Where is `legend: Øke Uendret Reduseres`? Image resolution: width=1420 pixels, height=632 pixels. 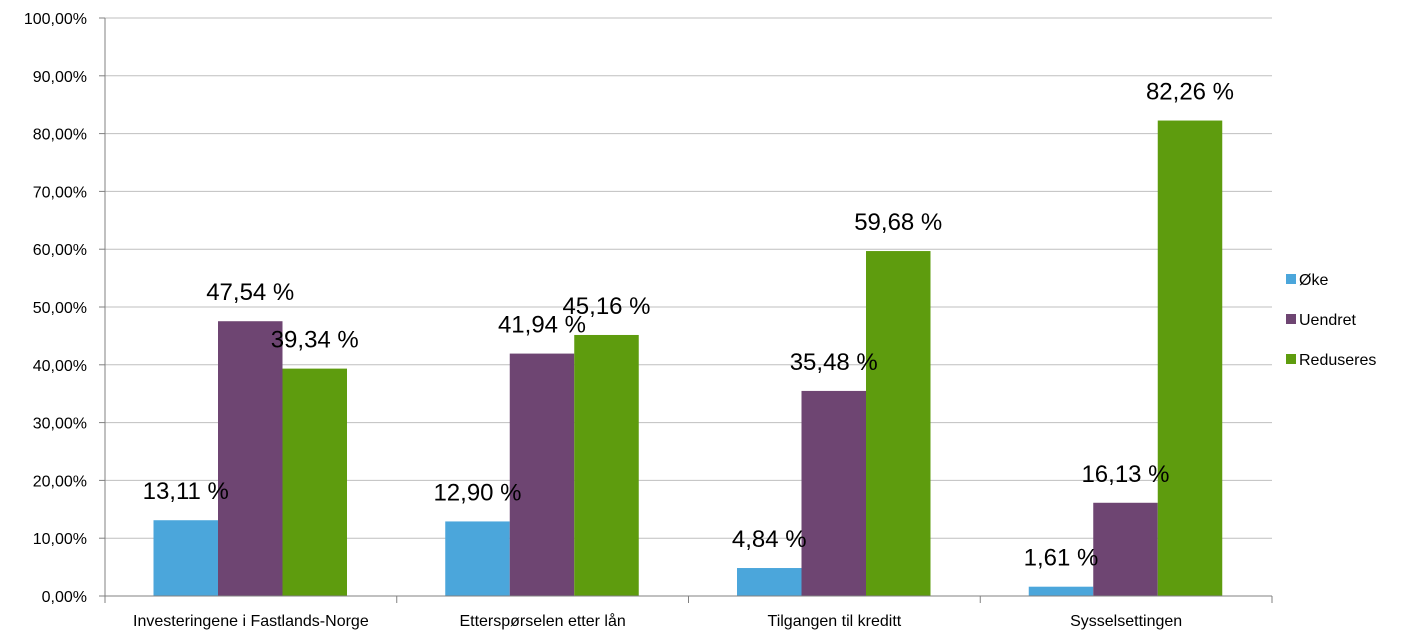
legend: Øke Uendret Reduseres is located at coordinates (1331, 320).